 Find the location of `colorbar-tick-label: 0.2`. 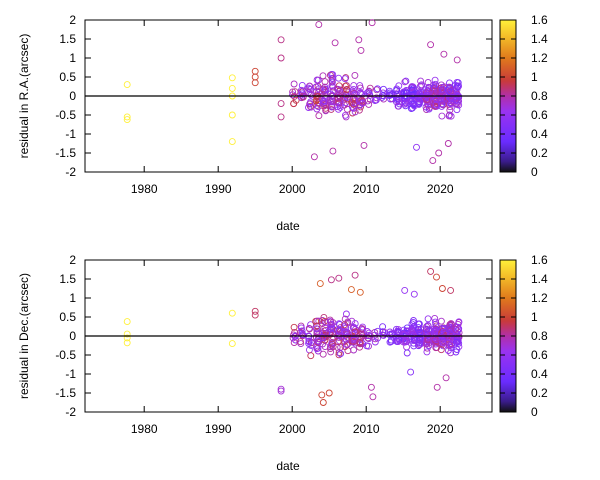

colorbar-tick-label: 0.2 is located at coordinates (539, 393).